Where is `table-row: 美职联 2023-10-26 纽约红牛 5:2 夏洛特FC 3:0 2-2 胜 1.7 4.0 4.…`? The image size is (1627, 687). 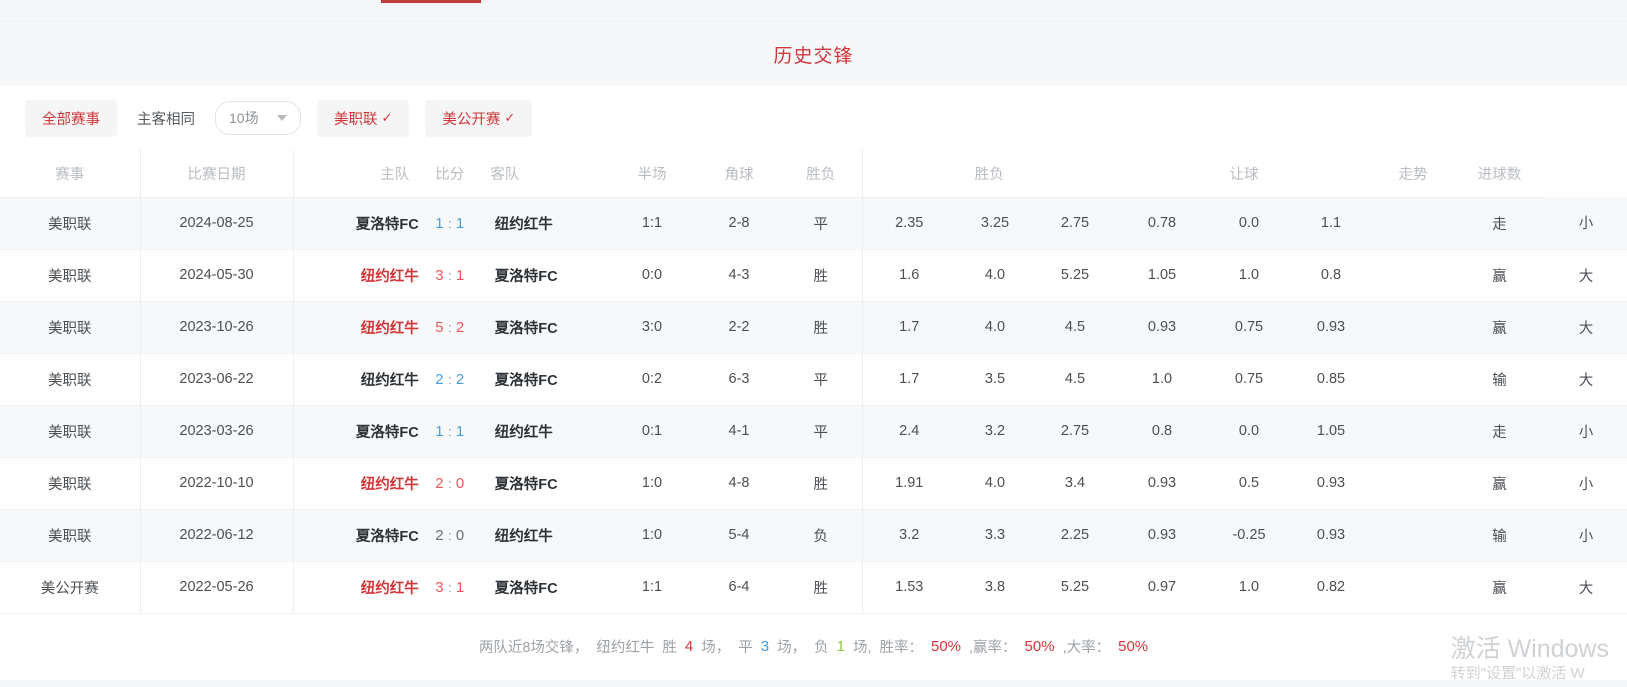 table-row: 美职联 2023-10-26 纽约红牛 5:2 夏洛特FC 3:0 2-2 胜 1.7 4.0 4.… is located at coordinates (813, 327).